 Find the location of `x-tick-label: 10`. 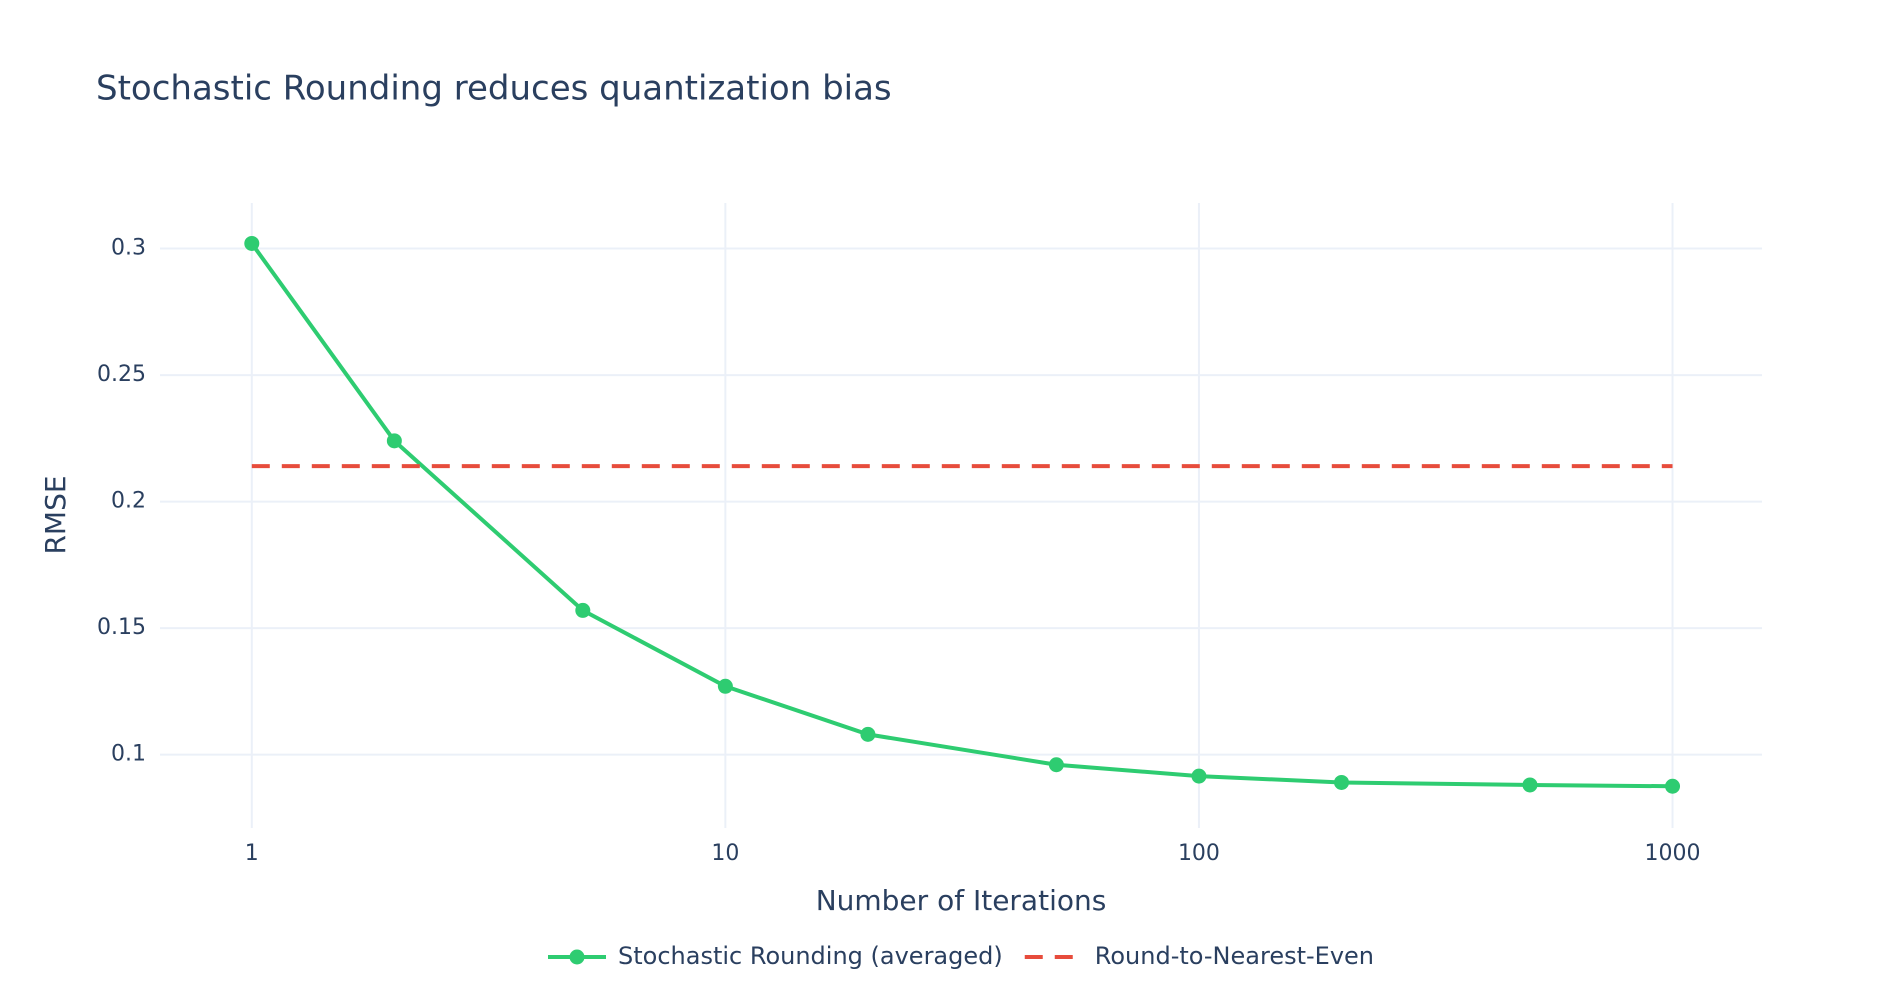

x-tick-label: 10 is located at coordinates (725, 853).